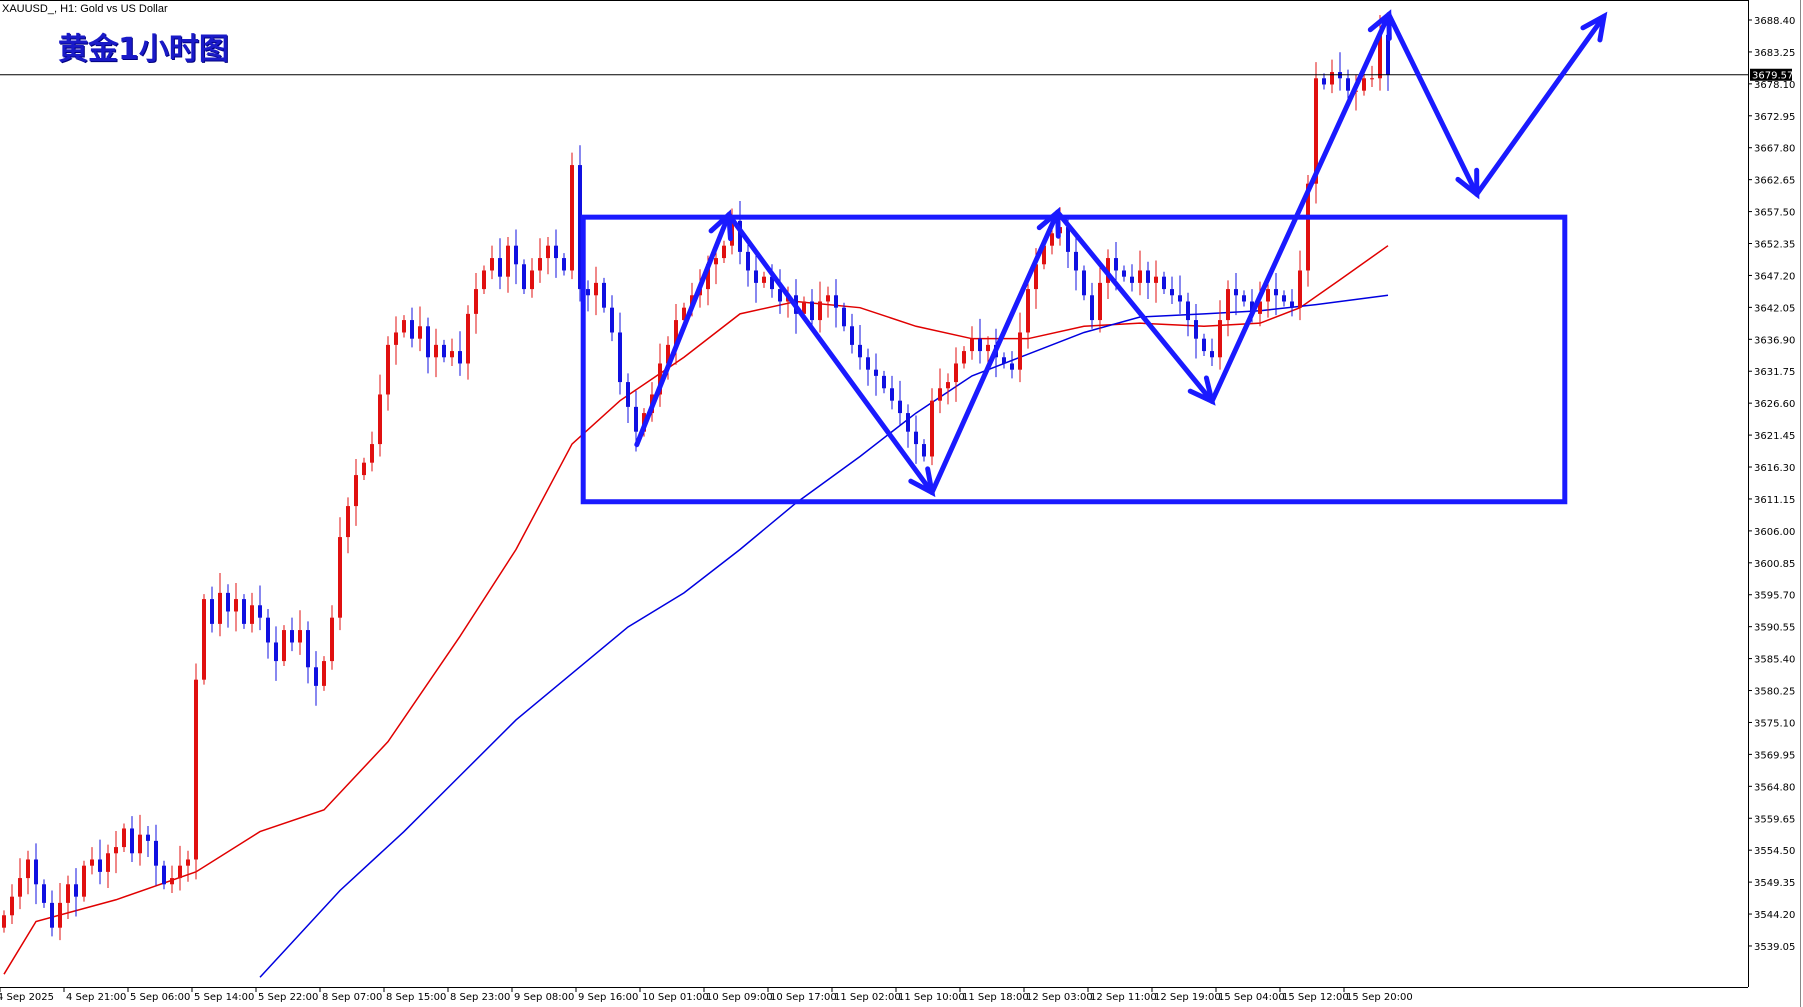 The width and height of the screenshot is (1803, 1007). What do you see at coordinates (143, 49) in the screenshot?
I see `chart-overlay-title: 黄金1小时图` at bounding box center [143, 49].